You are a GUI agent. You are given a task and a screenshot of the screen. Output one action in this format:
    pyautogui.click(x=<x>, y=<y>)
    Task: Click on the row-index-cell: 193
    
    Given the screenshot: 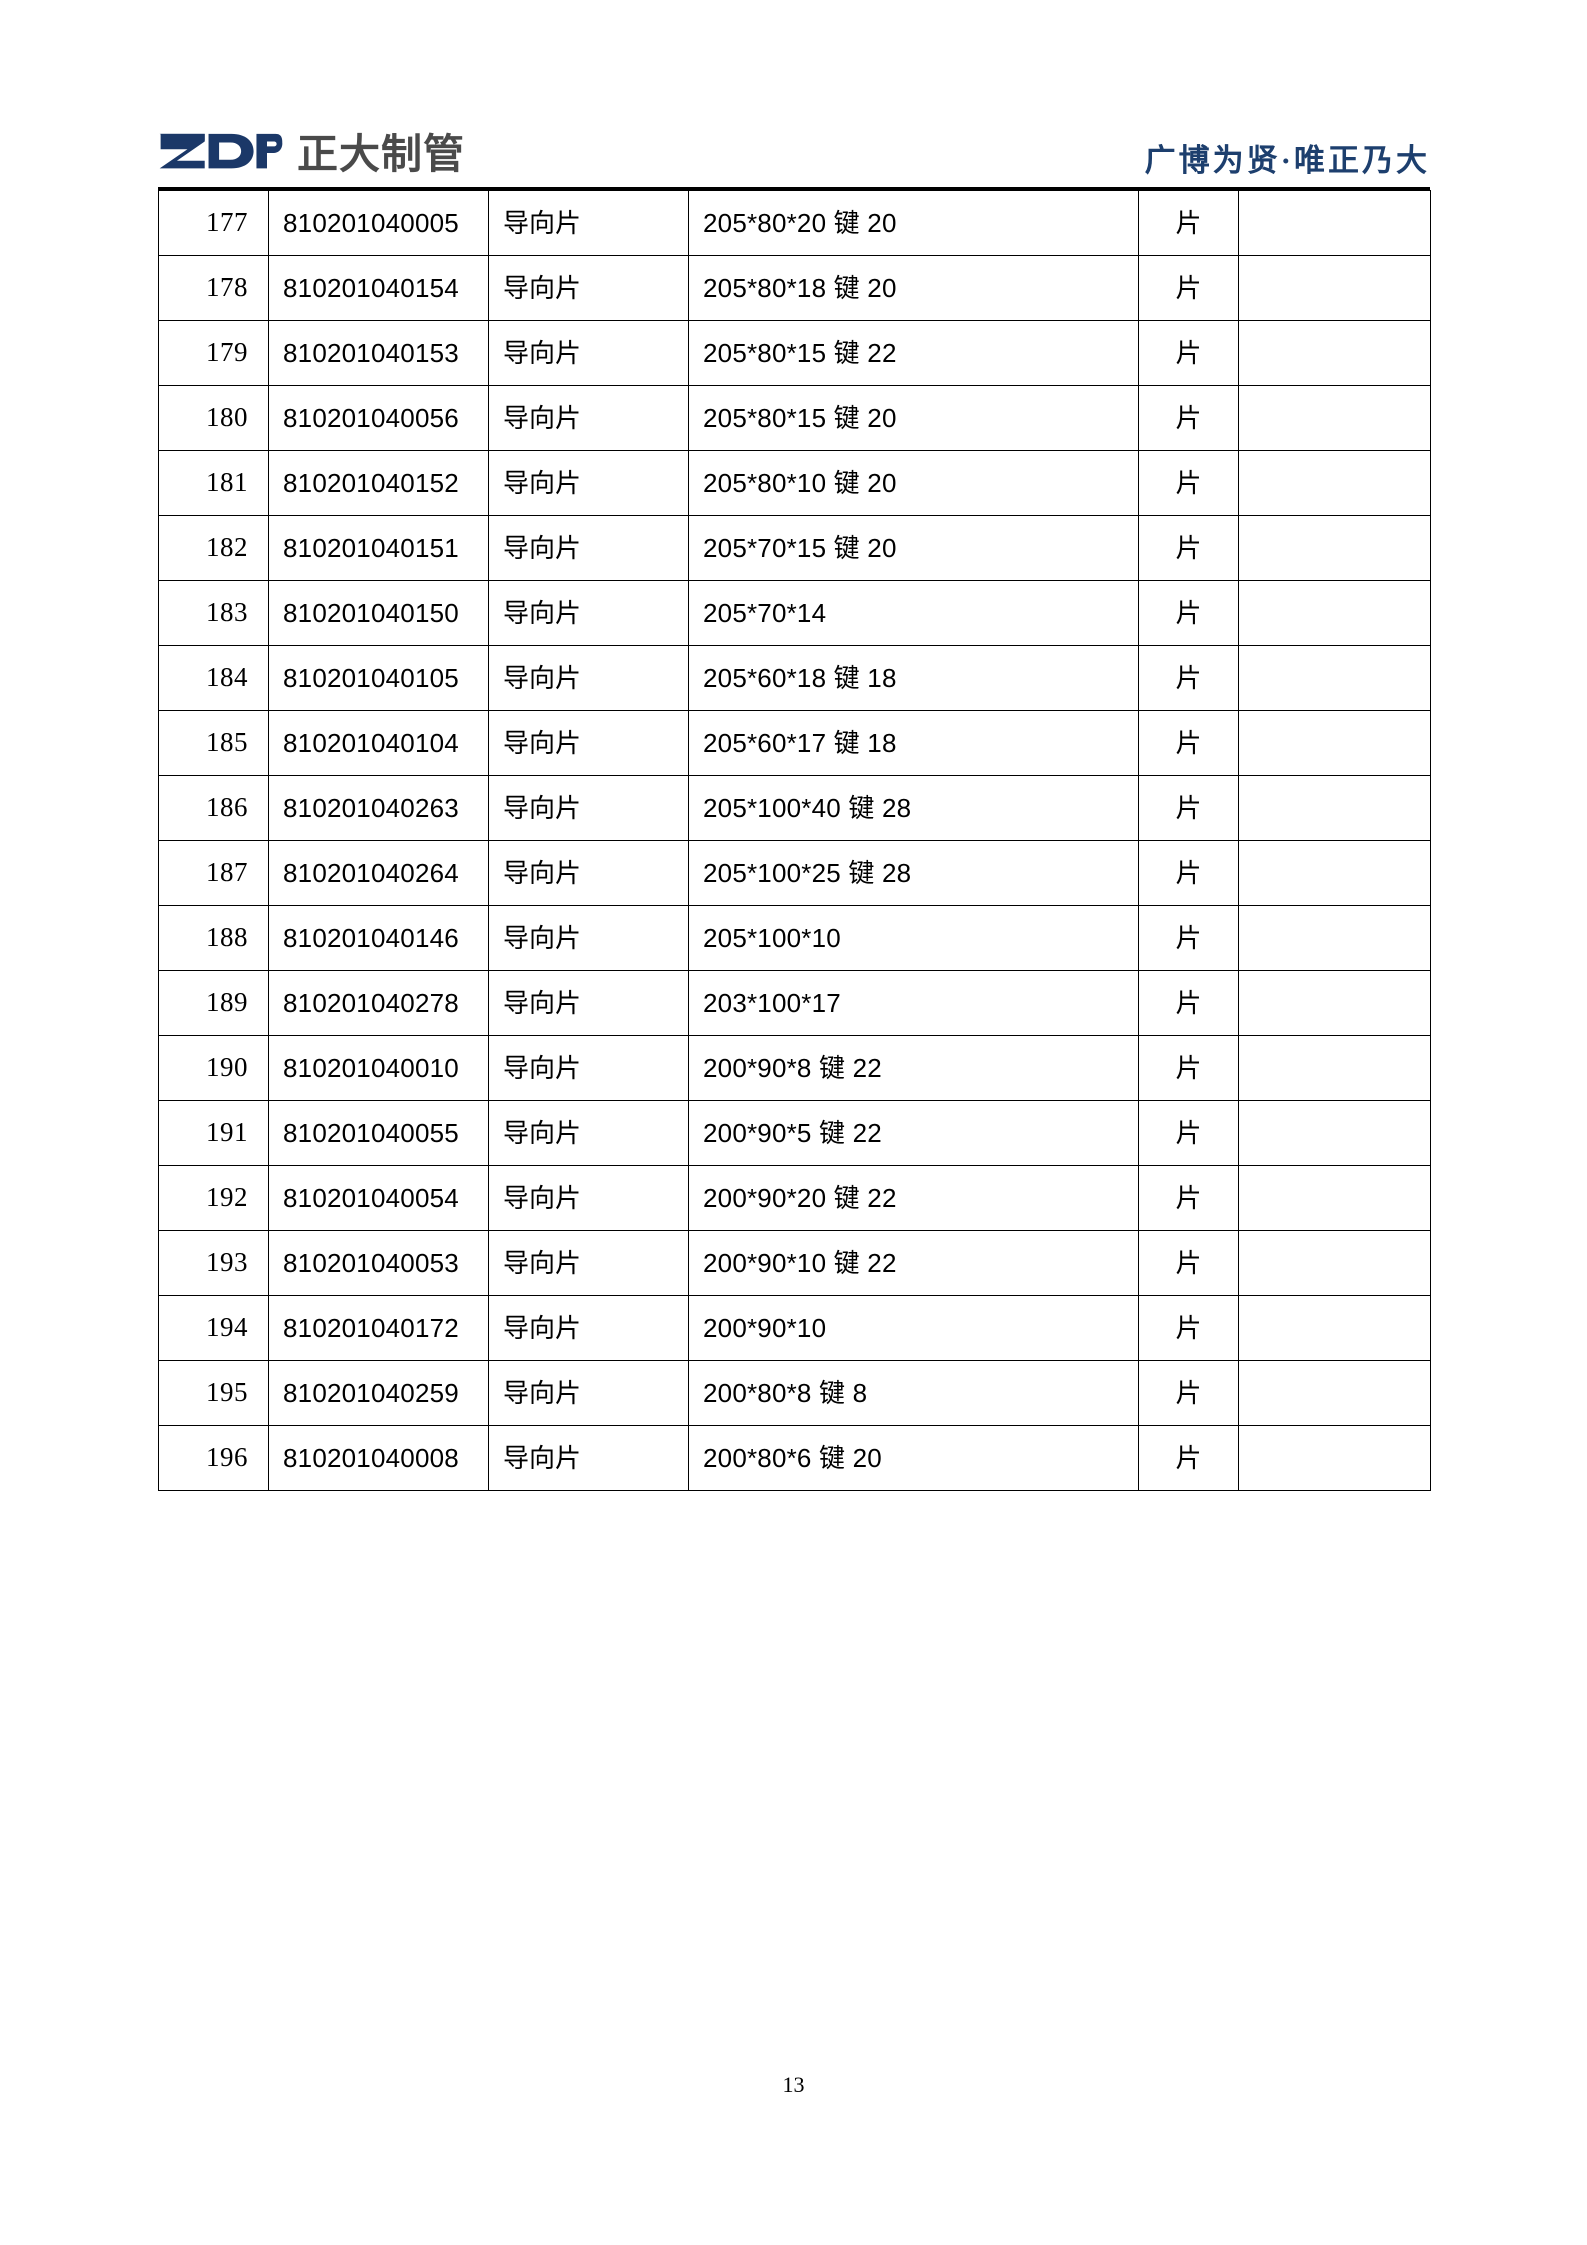 What is the action you would take?
    pyautogui.click(x=213, y=1263)
    